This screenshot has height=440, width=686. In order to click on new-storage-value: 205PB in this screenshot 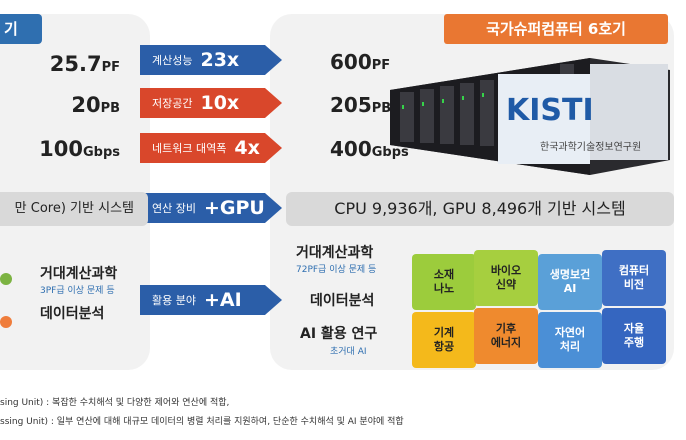, I will do `click(361, 105)`.